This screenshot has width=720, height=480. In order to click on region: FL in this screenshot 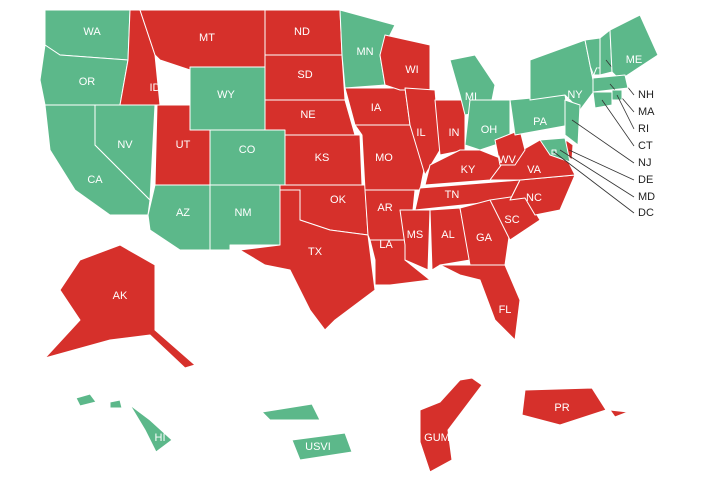, I will do `click(480, 302)`.